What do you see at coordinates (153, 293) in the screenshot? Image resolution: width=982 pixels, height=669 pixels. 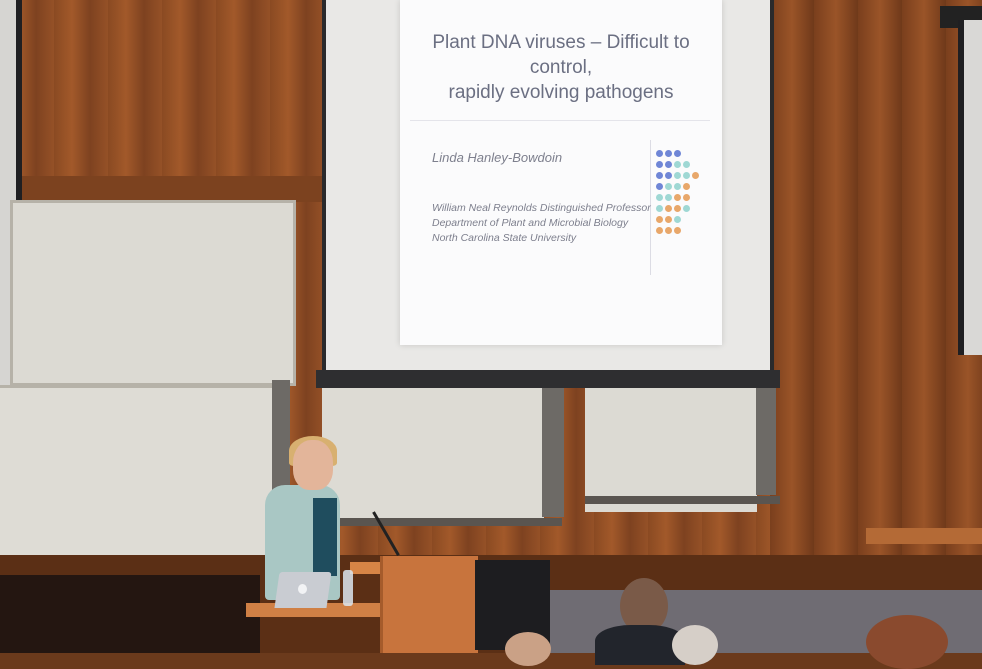 I see `whiteboard-upper-left` at bounding box center [153, 293].